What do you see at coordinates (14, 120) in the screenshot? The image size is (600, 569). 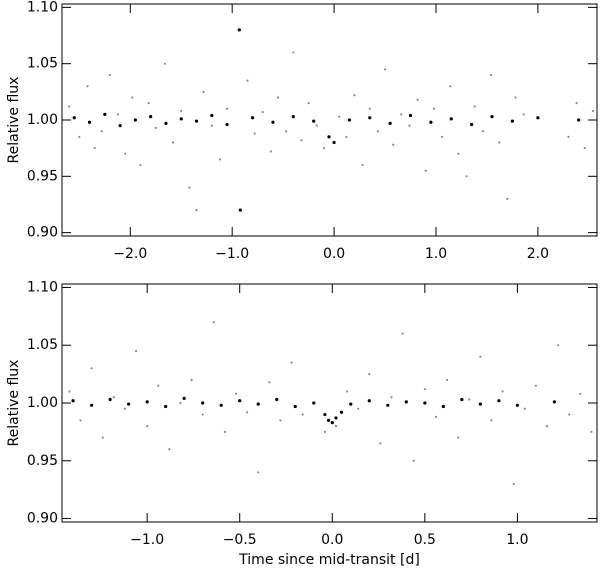 I see `y-axis-label: Relative flux` at bounding box center [14, 120].